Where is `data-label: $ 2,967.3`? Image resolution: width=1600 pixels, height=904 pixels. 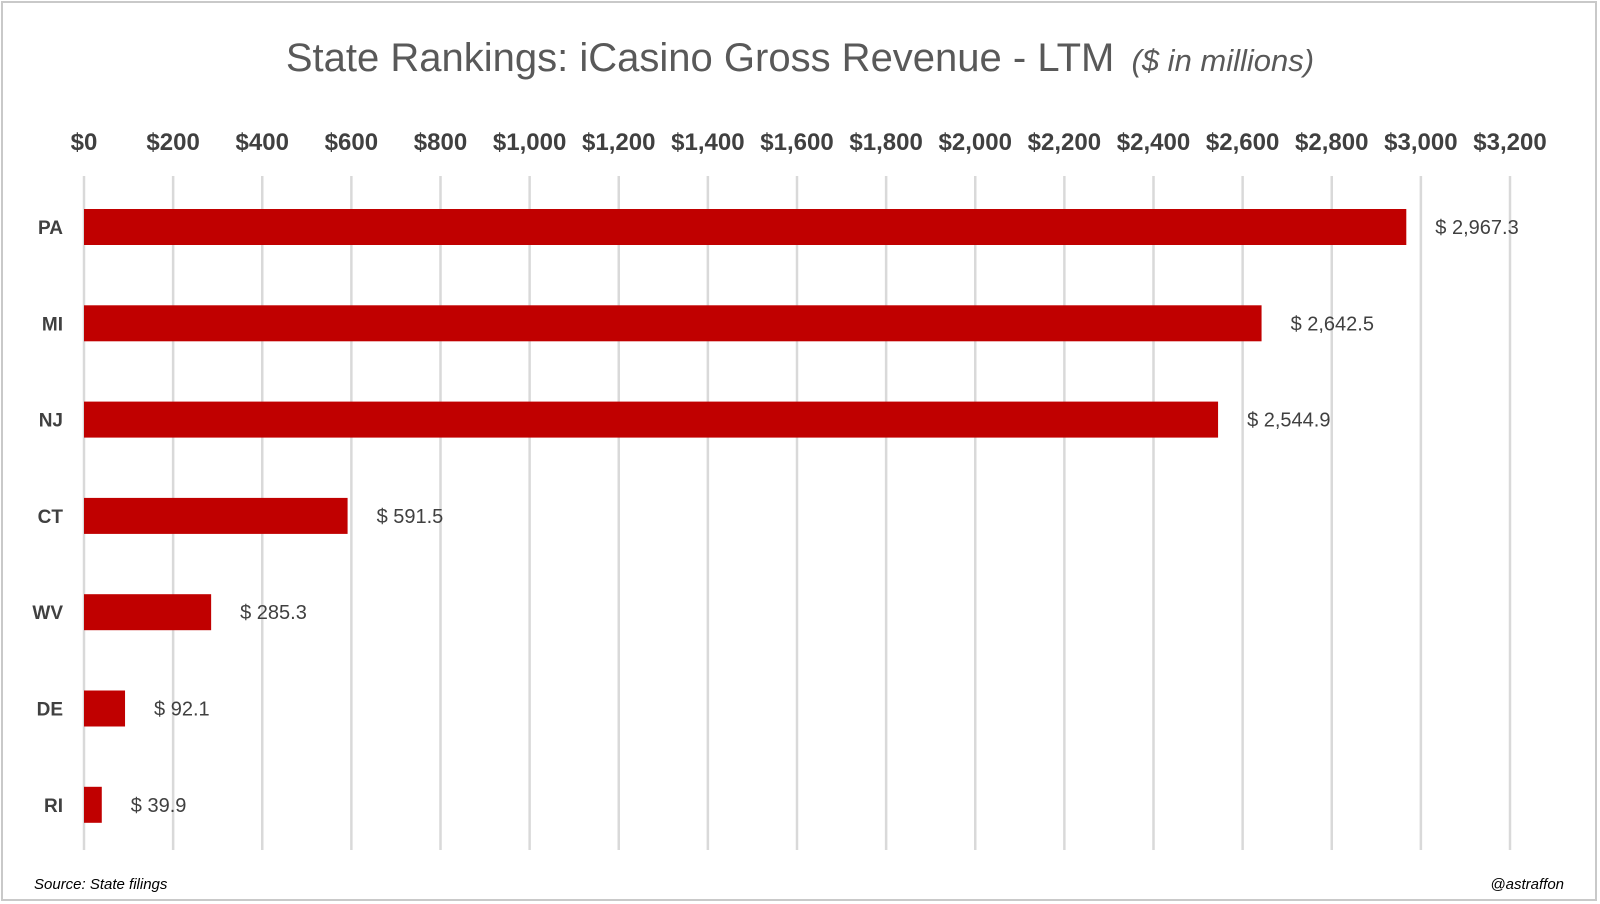
data-label: $ 2,967.3 is located at coordinates (1476, 228).